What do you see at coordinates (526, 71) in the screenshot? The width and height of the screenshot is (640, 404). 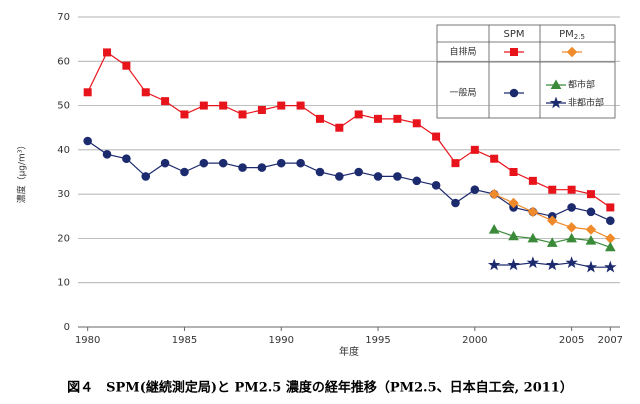 I see `legend-box` at bounding box center [526, 71].